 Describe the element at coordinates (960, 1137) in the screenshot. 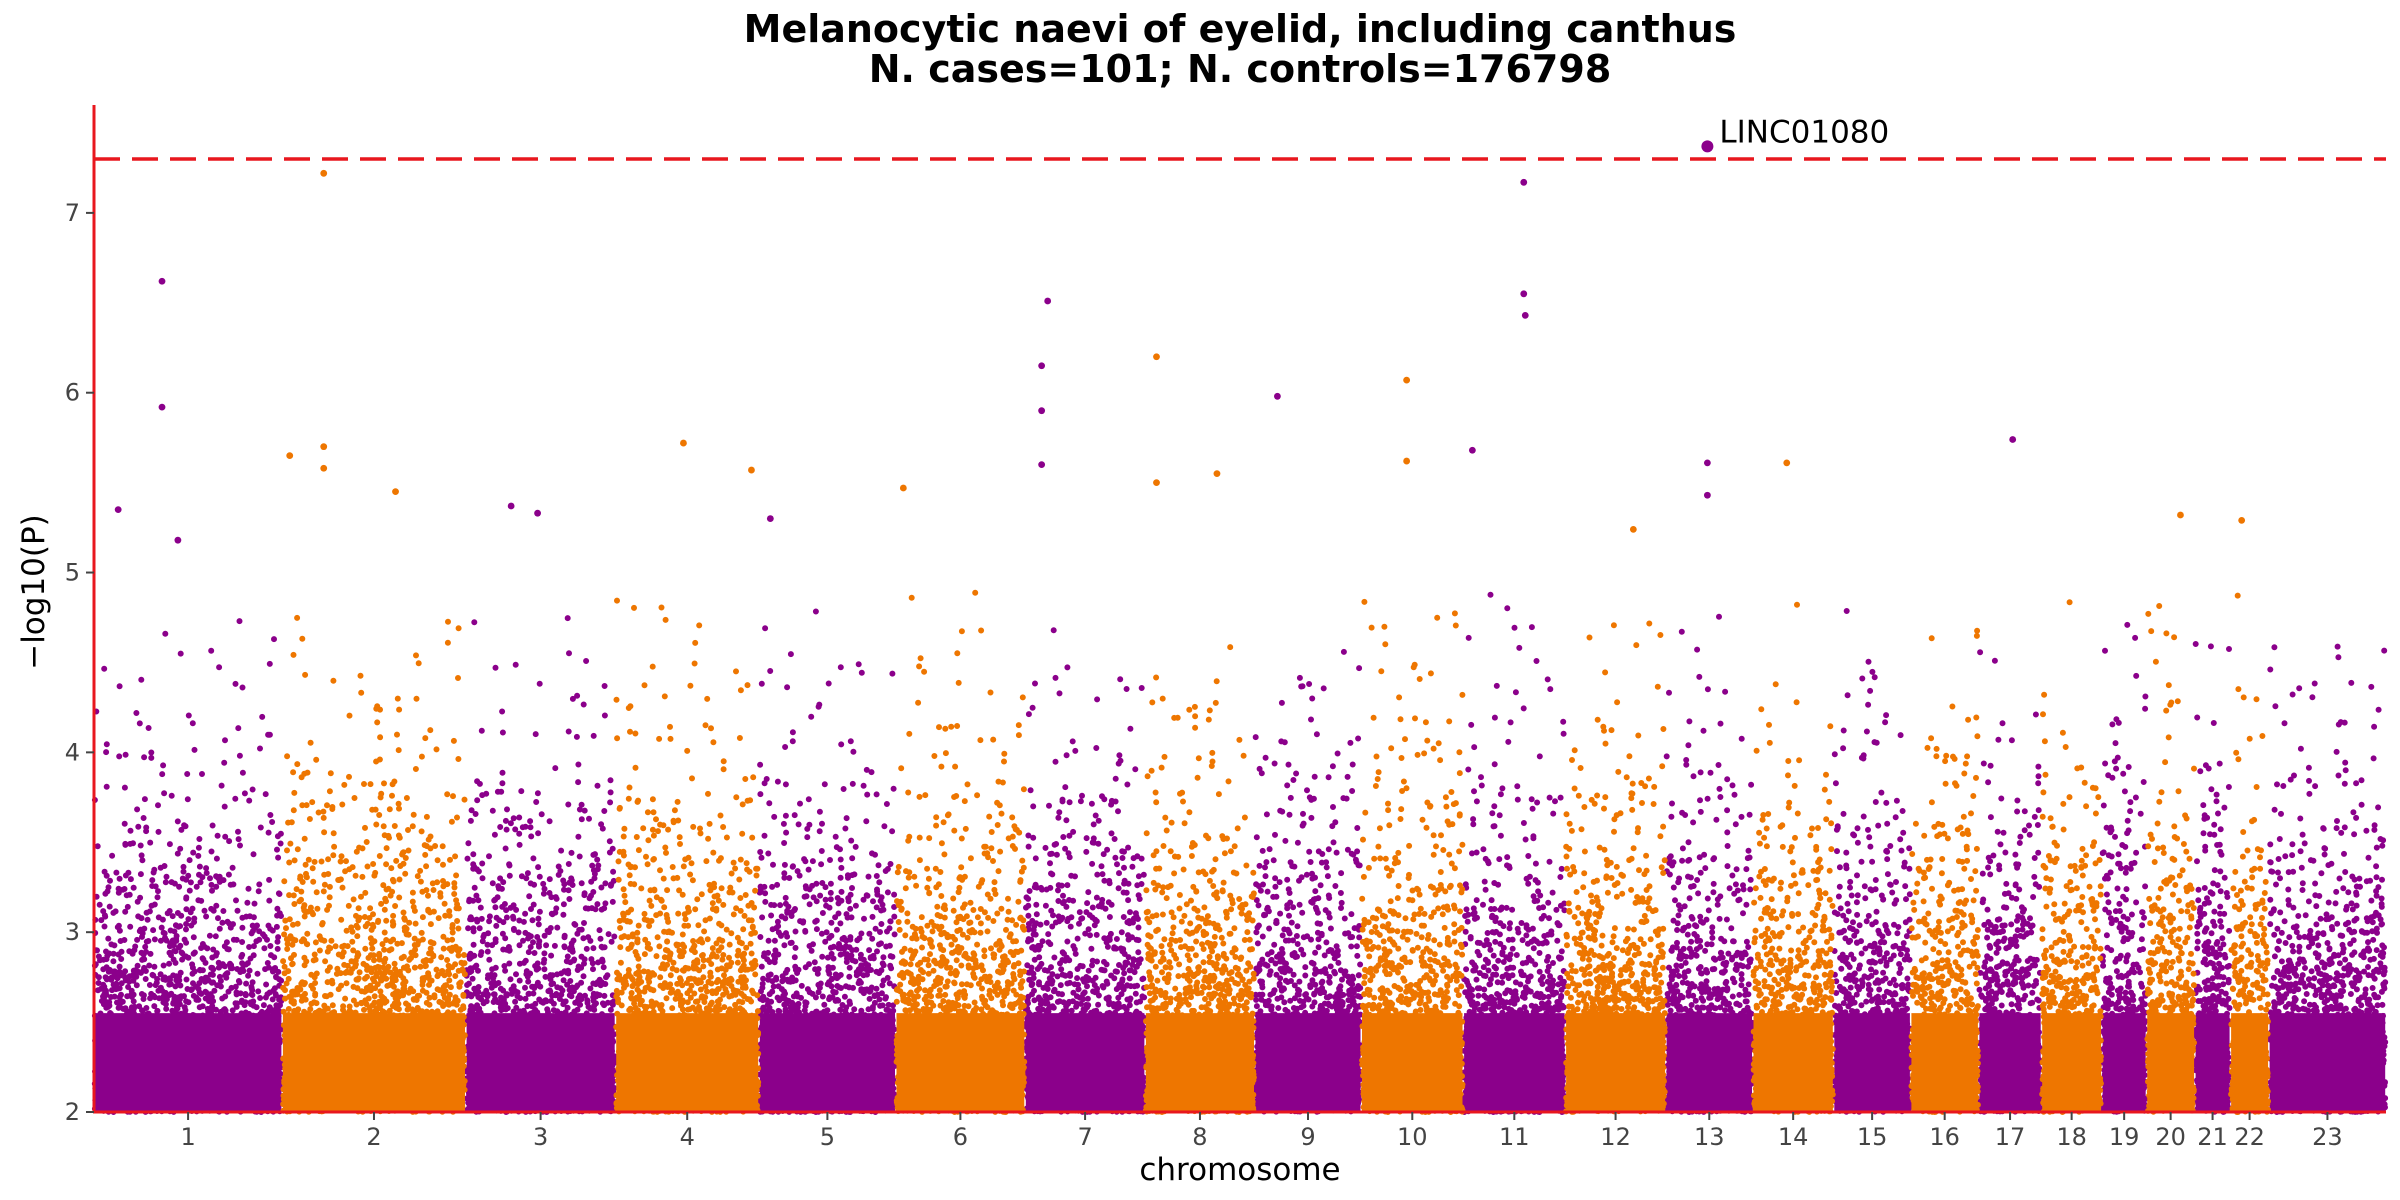

I see `x-tick-label-6: 6` at that location.